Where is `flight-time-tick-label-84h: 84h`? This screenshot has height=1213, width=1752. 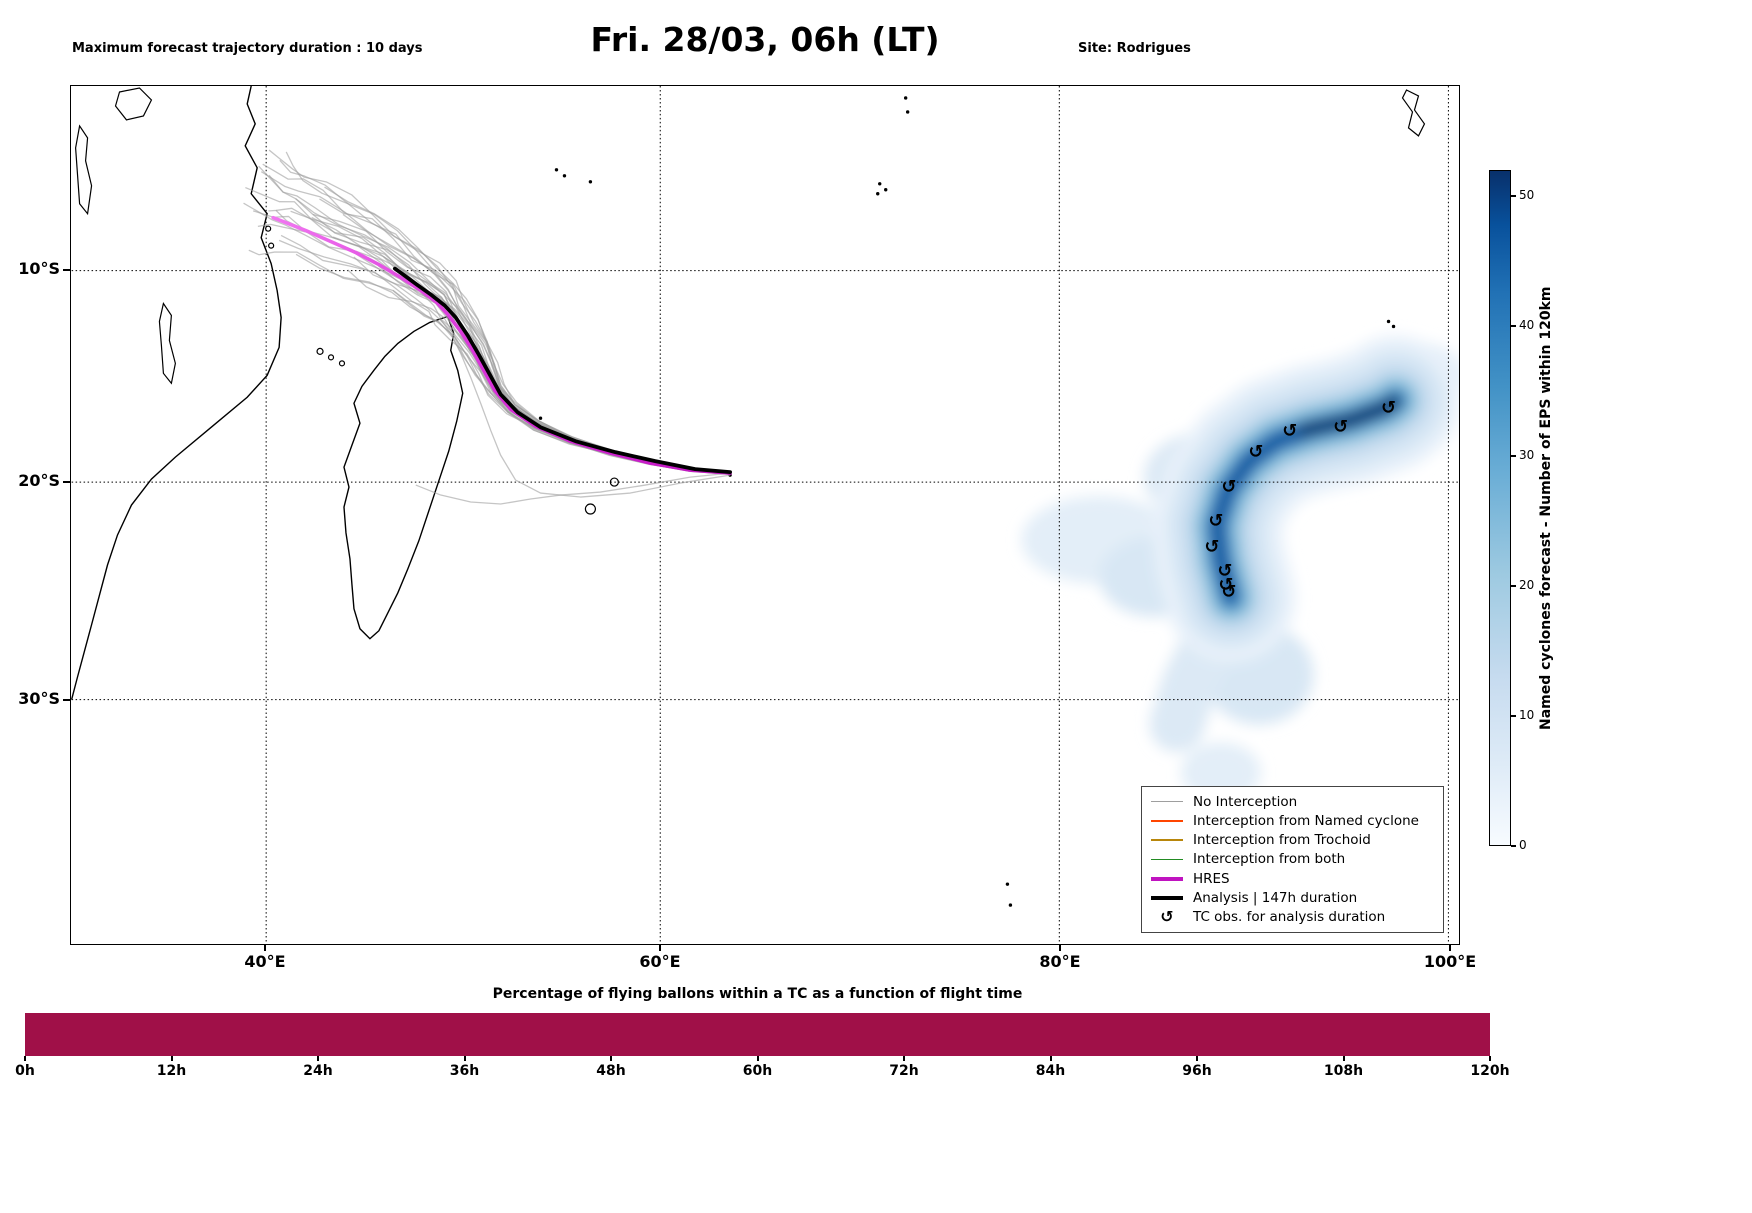
flight-time-tick-label-84h: 84h is located at coordinates (1050, 1071).